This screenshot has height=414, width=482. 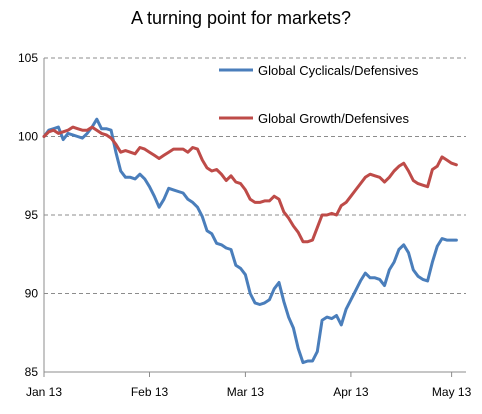 I want to click on y-tick-label: 100, so click(x=28, y=137).